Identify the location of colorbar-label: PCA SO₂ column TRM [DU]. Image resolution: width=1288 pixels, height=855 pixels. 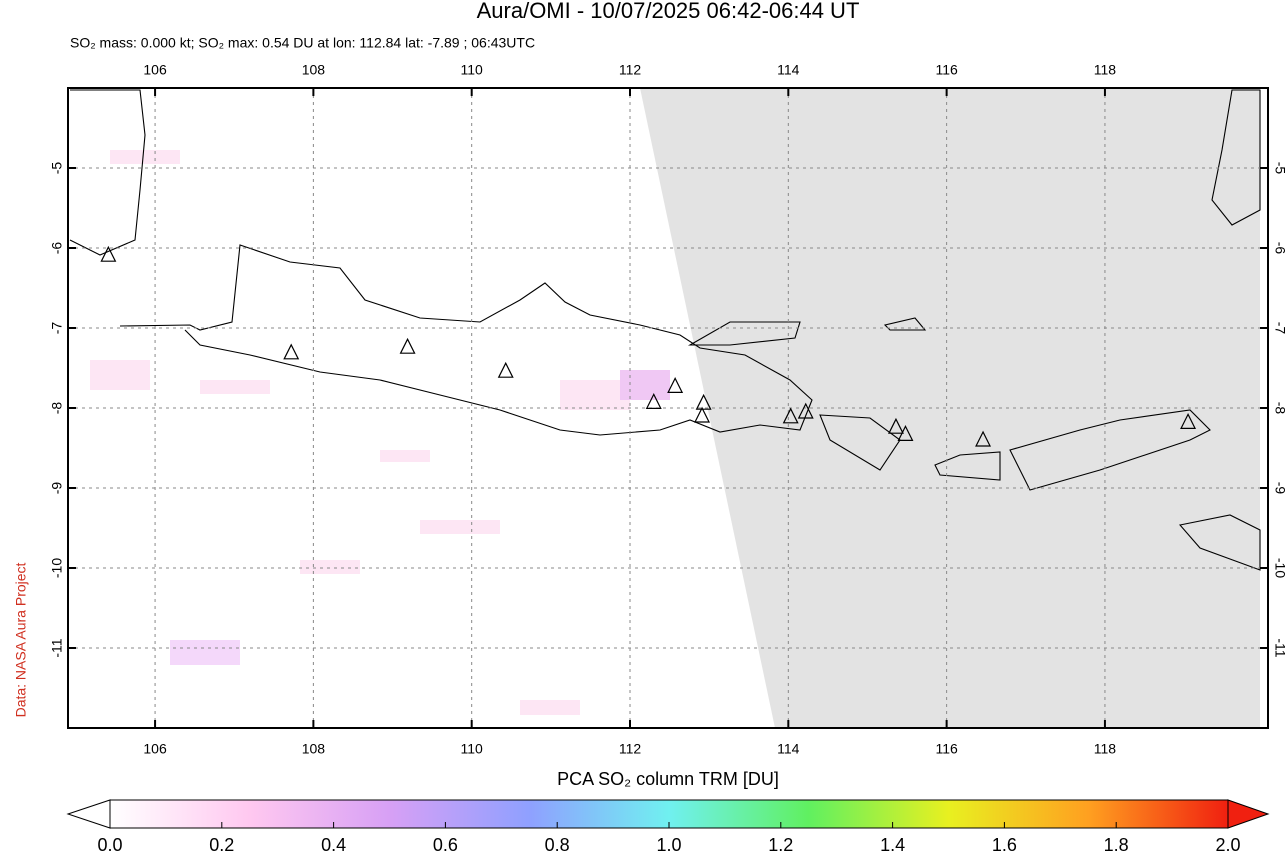
(668, 779).